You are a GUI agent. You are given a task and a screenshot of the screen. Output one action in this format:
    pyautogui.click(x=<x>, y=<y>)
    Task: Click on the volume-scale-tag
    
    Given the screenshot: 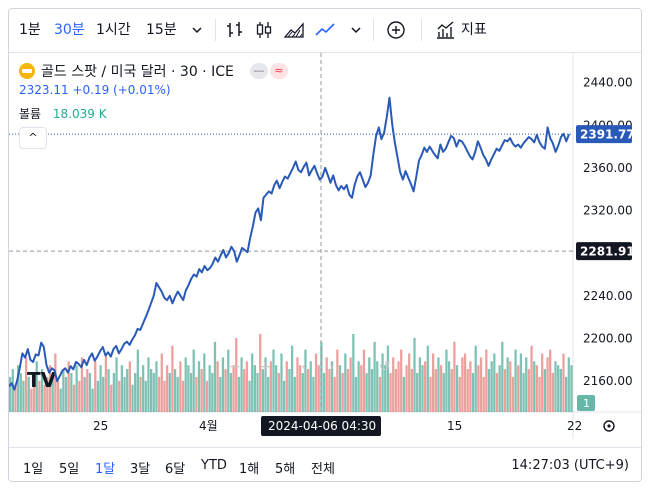 What is the action you would take?
    pyautogui.click(x=586, y=403)
    